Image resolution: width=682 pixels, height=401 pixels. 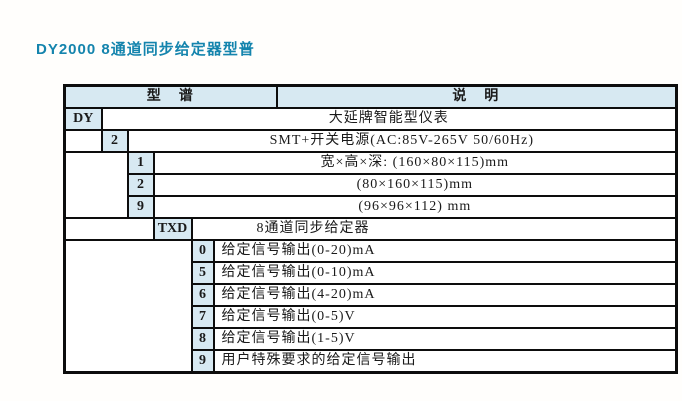 I want to click on code-cell-out-6: 6, so click(x=202, y=295).